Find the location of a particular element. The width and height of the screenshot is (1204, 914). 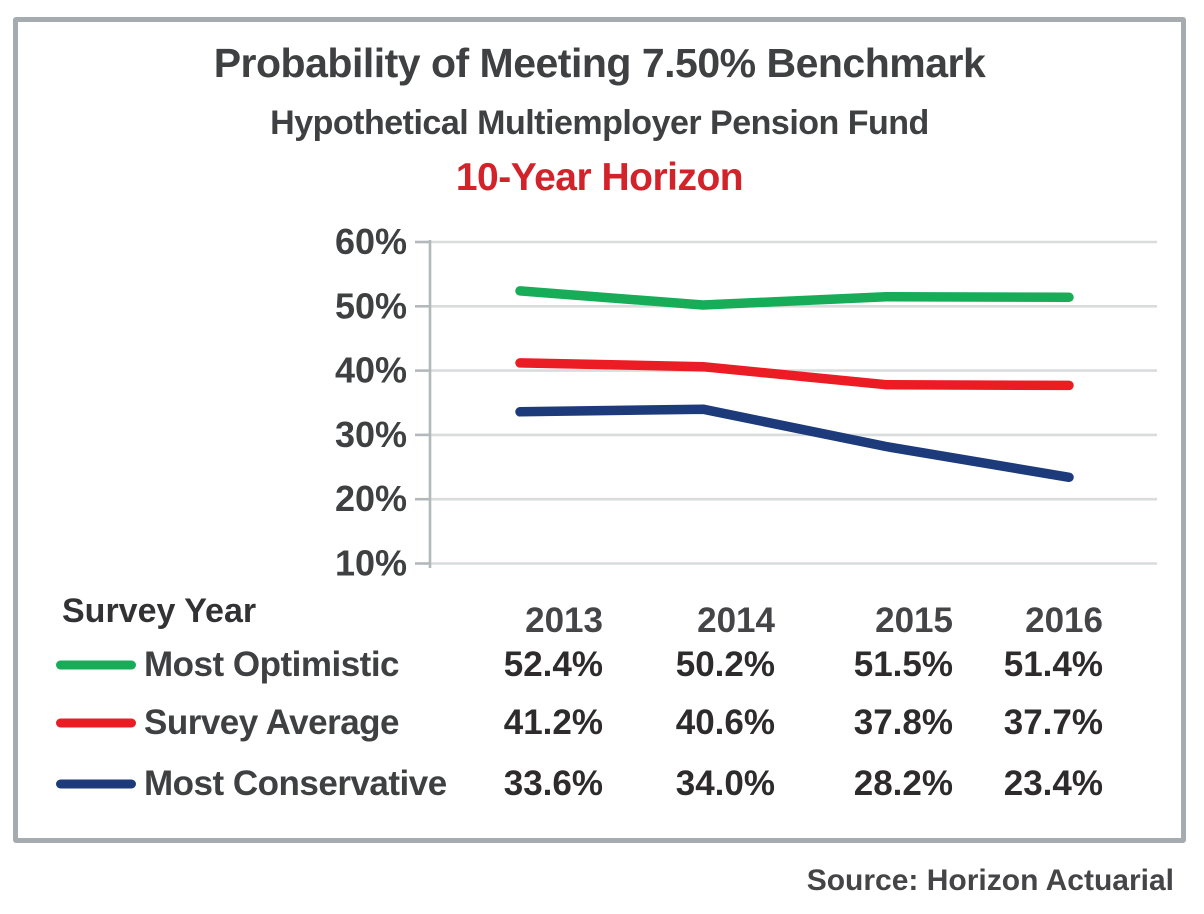

series-line-survey-average is located at coordinates (794, 374).